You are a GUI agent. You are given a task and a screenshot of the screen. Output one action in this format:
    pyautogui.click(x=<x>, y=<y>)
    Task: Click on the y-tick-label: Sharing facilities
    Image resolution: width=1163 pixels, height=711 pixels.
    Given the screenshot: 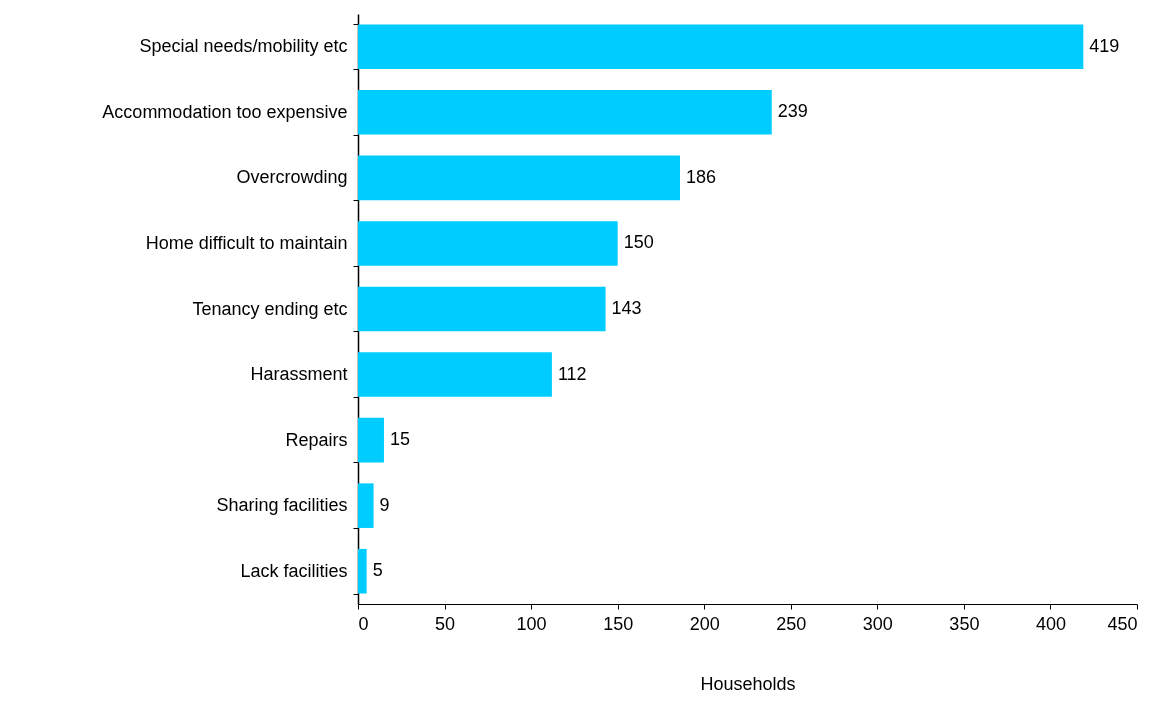 What is the action you would take?
    pyautogui.click(x=282, y=505)
    